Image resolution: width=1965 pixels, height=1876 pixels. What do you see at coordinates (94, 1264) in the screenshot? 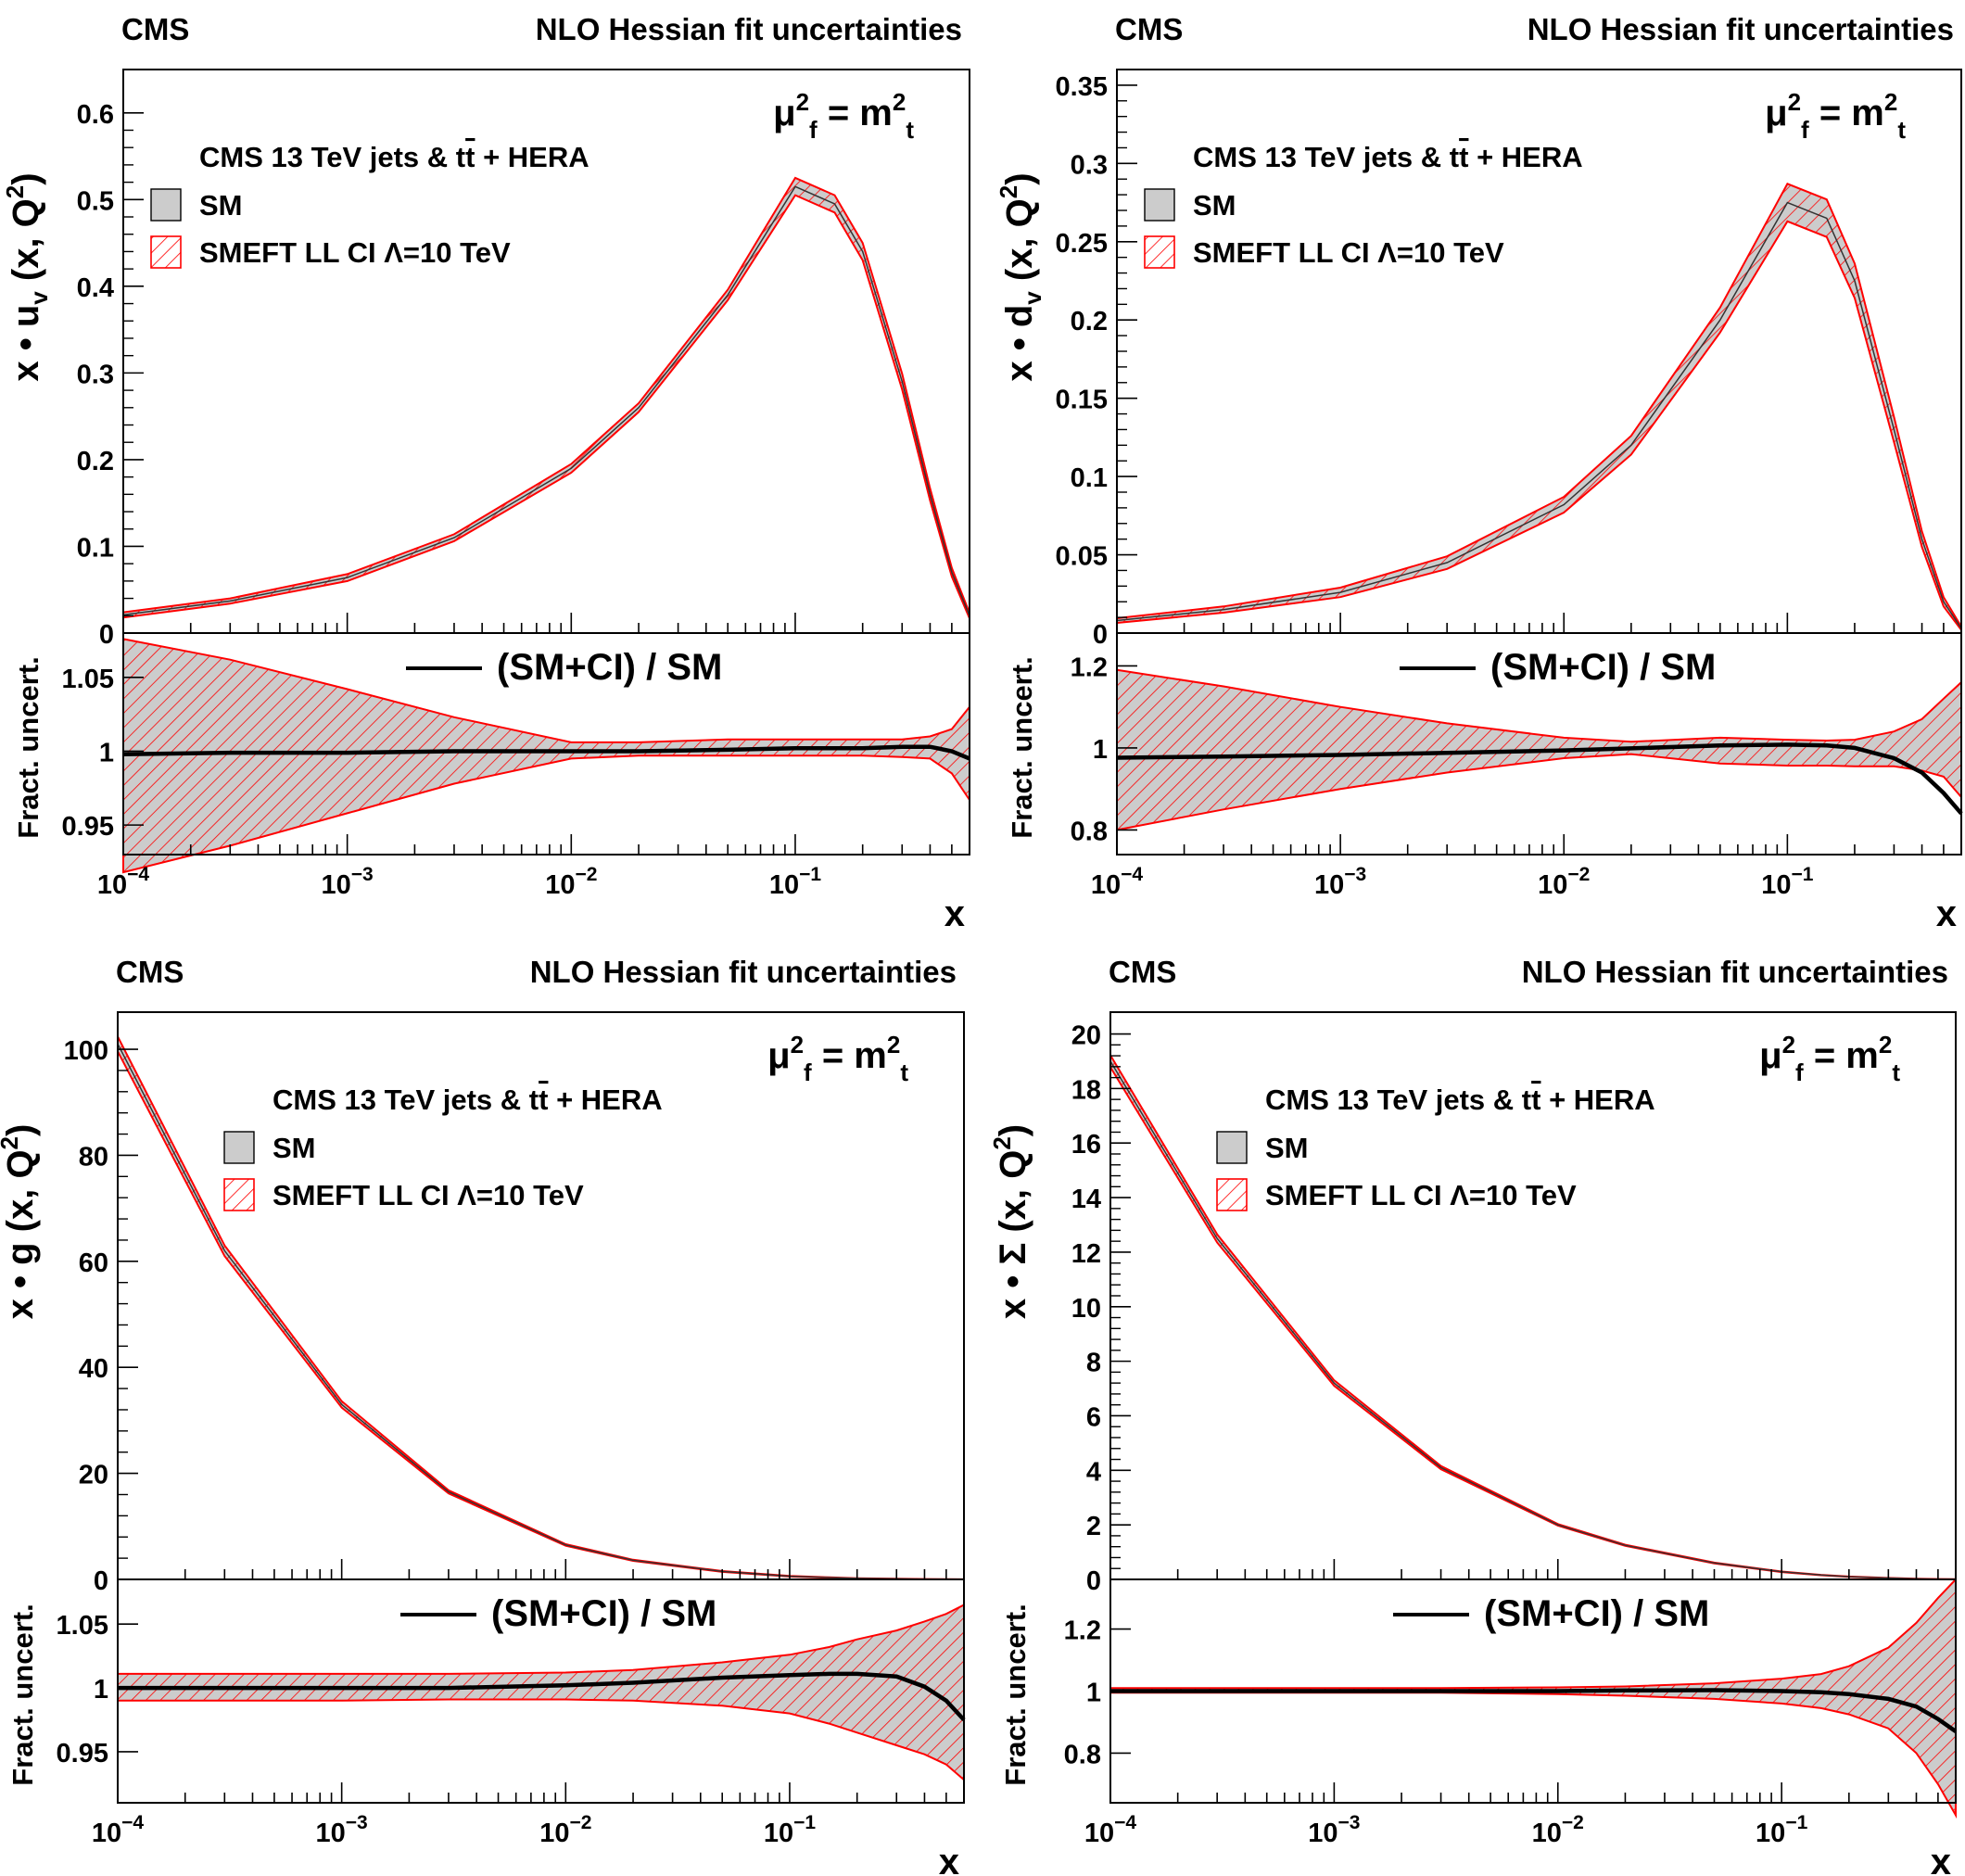
I see `y-tick-label: 60` at bounding box center [94, 1264].